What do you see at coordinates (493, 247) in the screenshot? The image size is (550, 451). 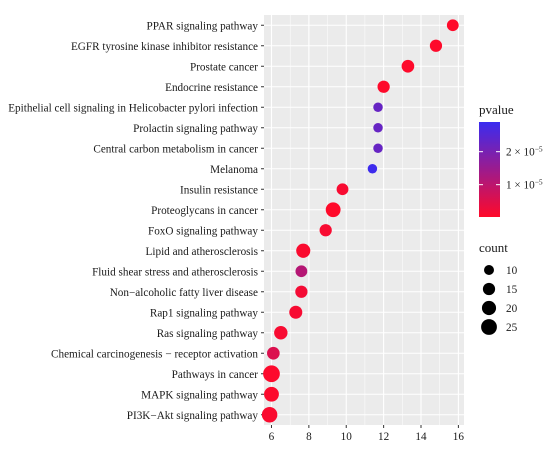 I see `count-legend-title: count` at bounding box center [493, 247].